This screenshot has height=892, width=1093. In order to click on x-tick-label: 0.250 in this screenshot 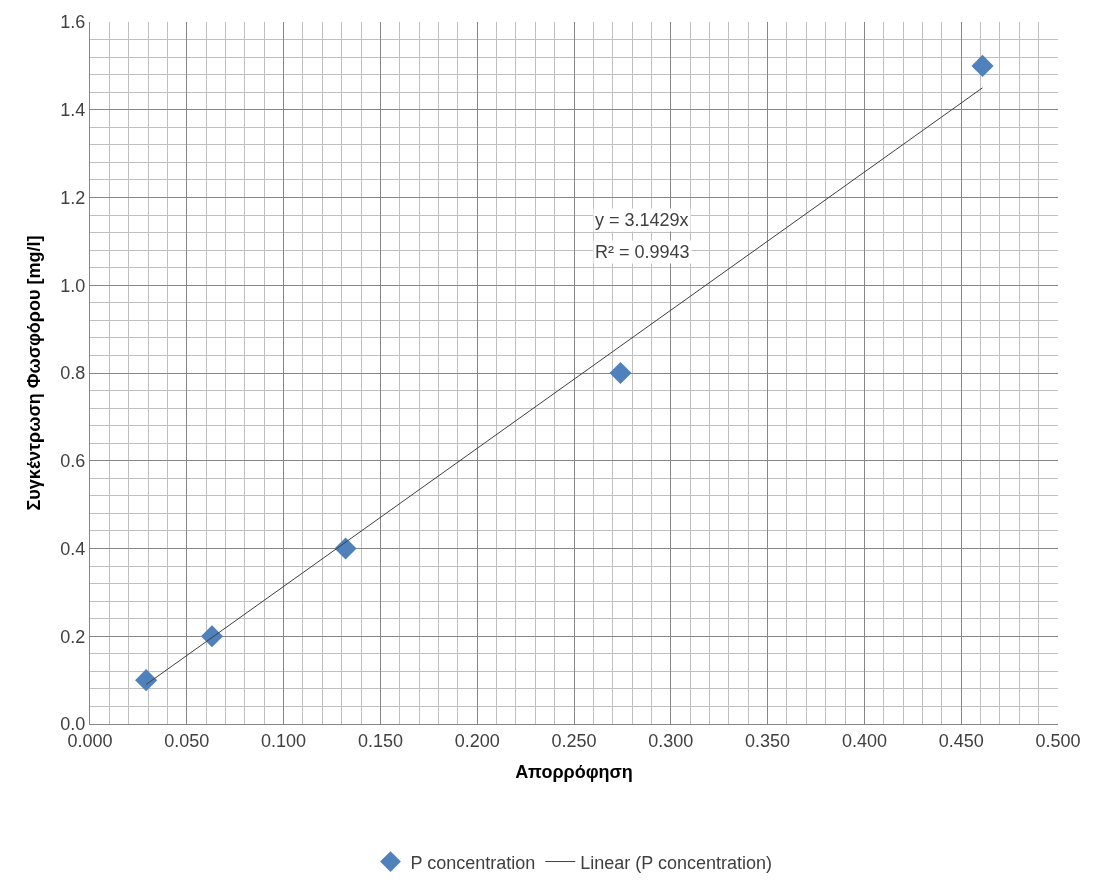, I will do `click(574, 740)`.